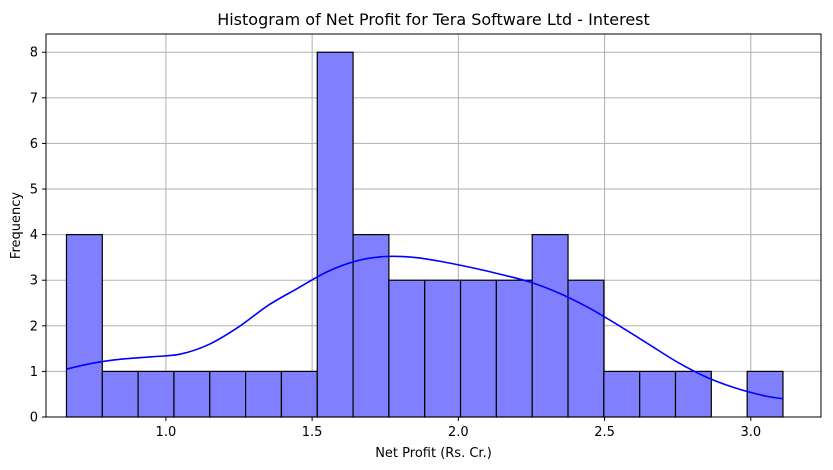 The image size is (833, 470). I want to click on x-tick-label: 2.0, so click(458, 432).